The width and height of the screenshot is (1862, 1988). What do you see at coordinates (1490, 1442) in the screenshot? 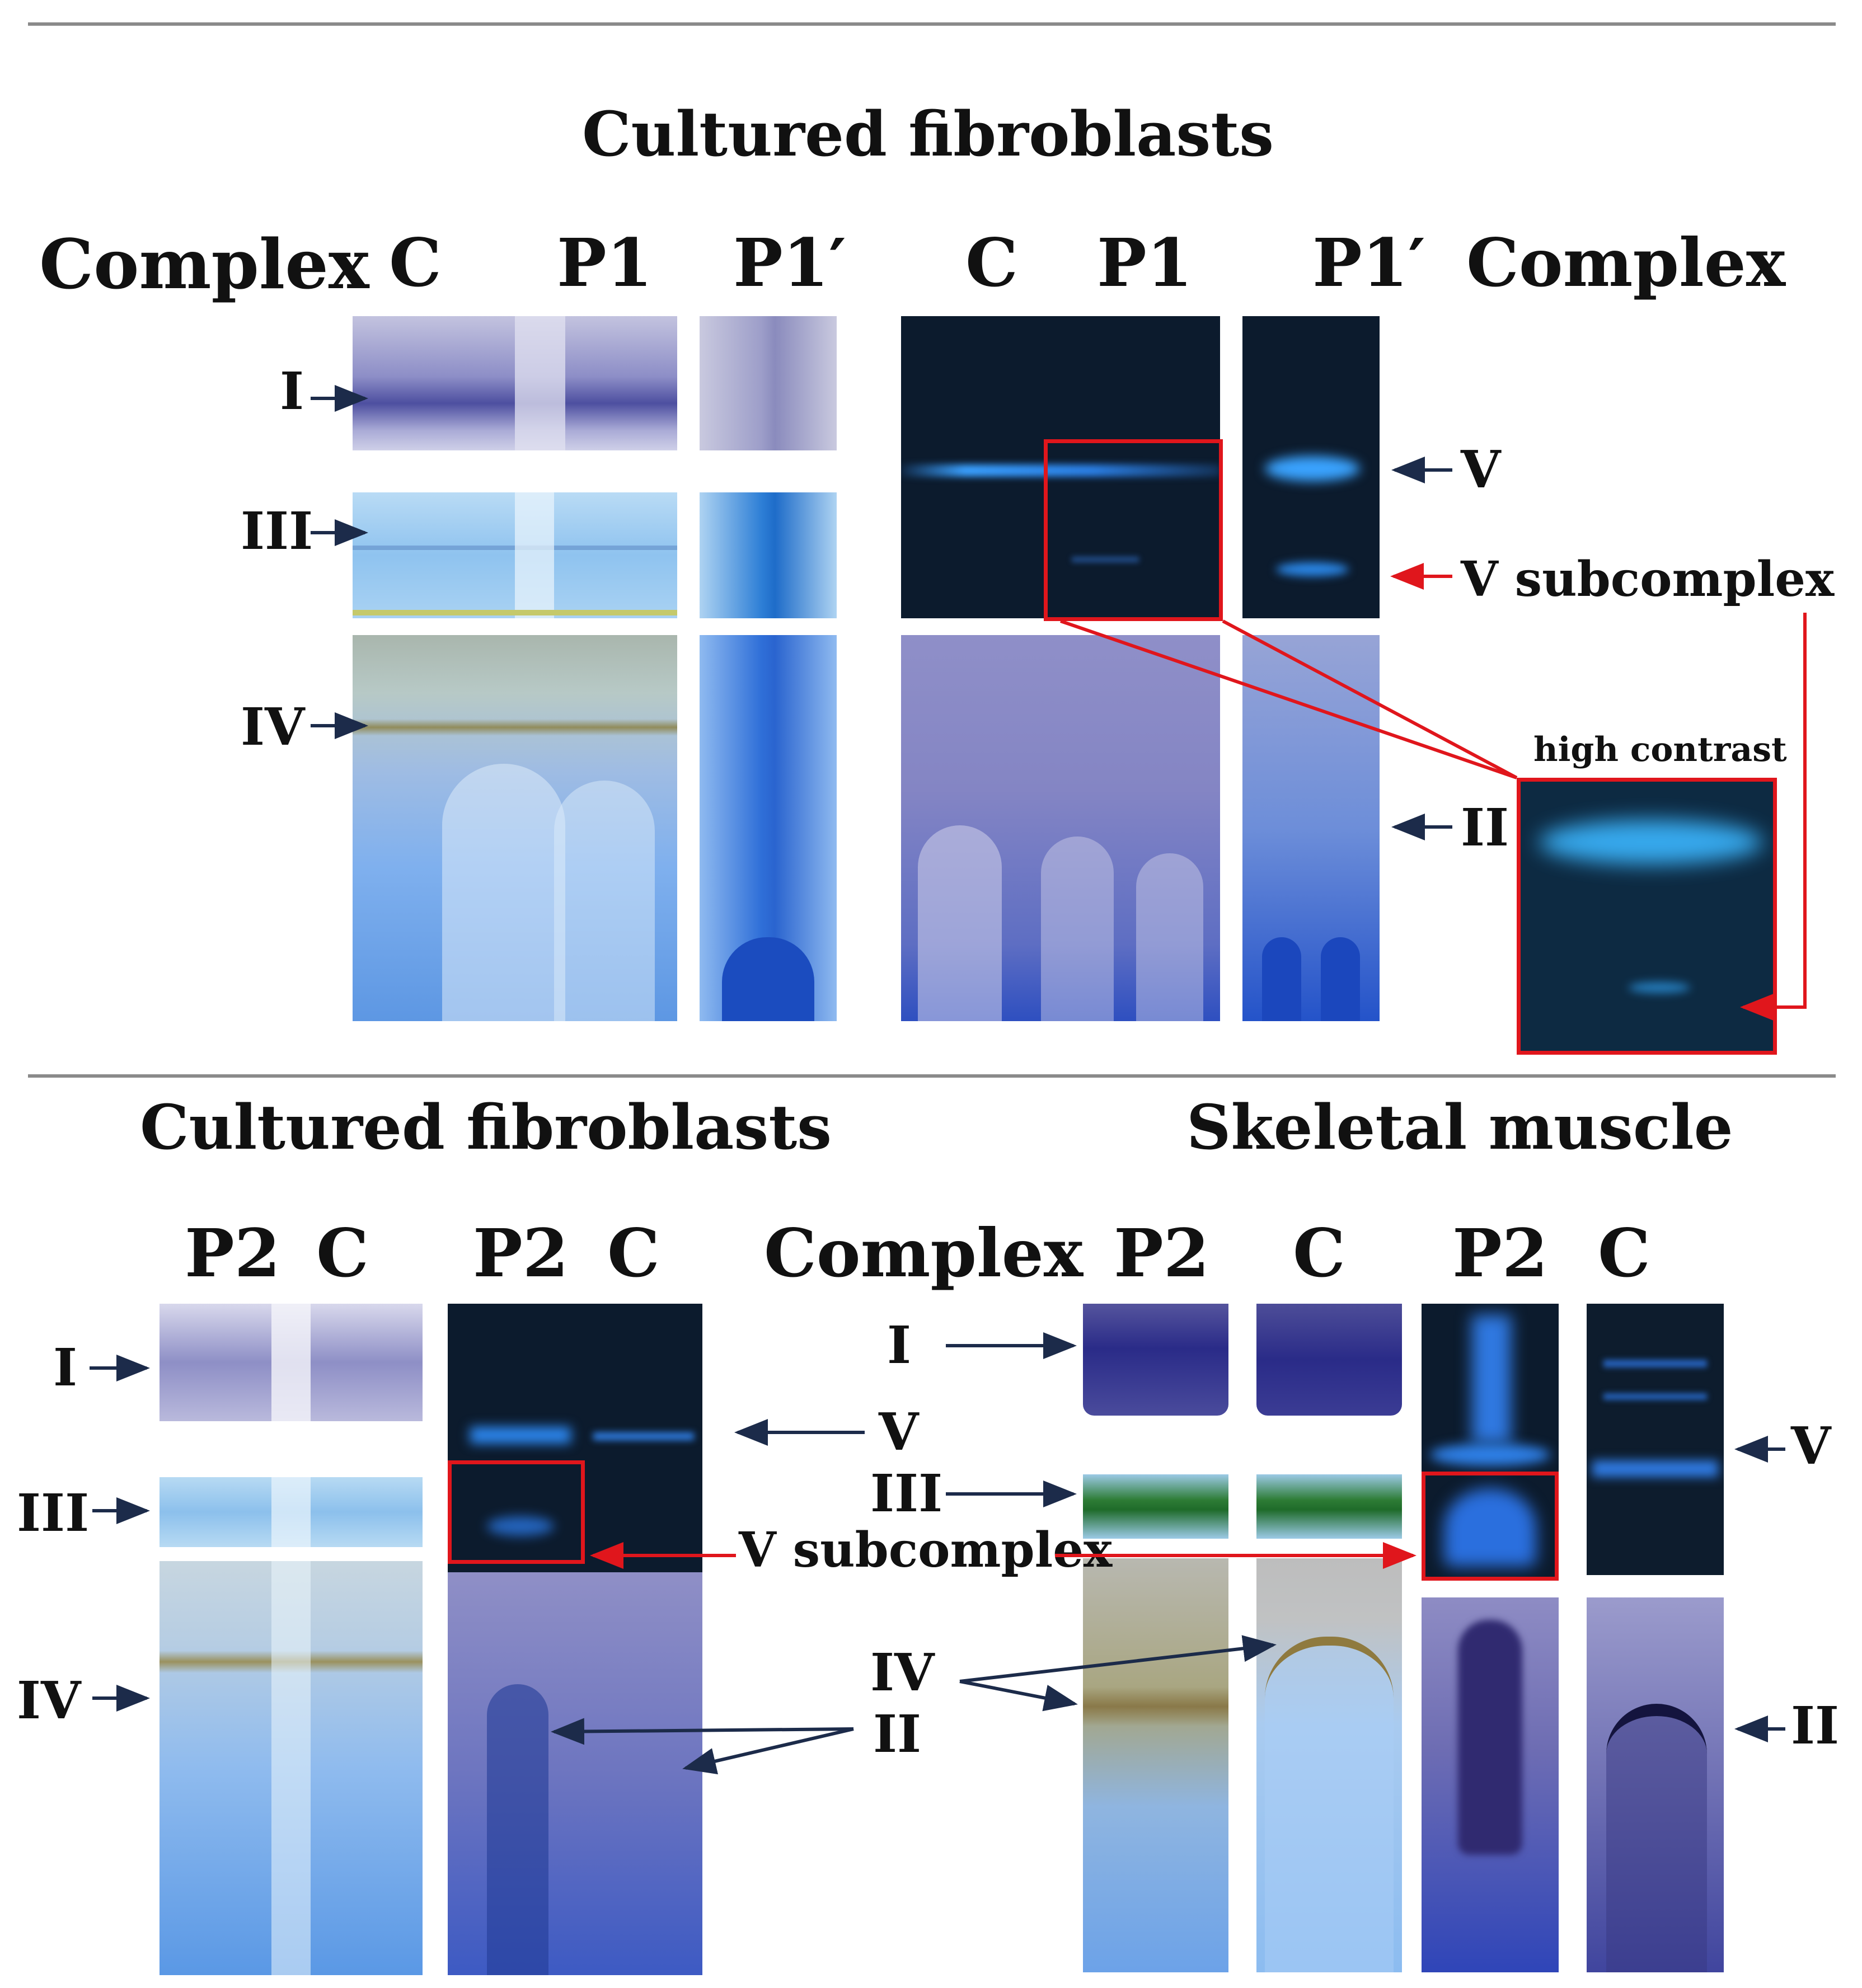
I see `br-gel-complex-v-p2` at bounding box center [1490, 1442].